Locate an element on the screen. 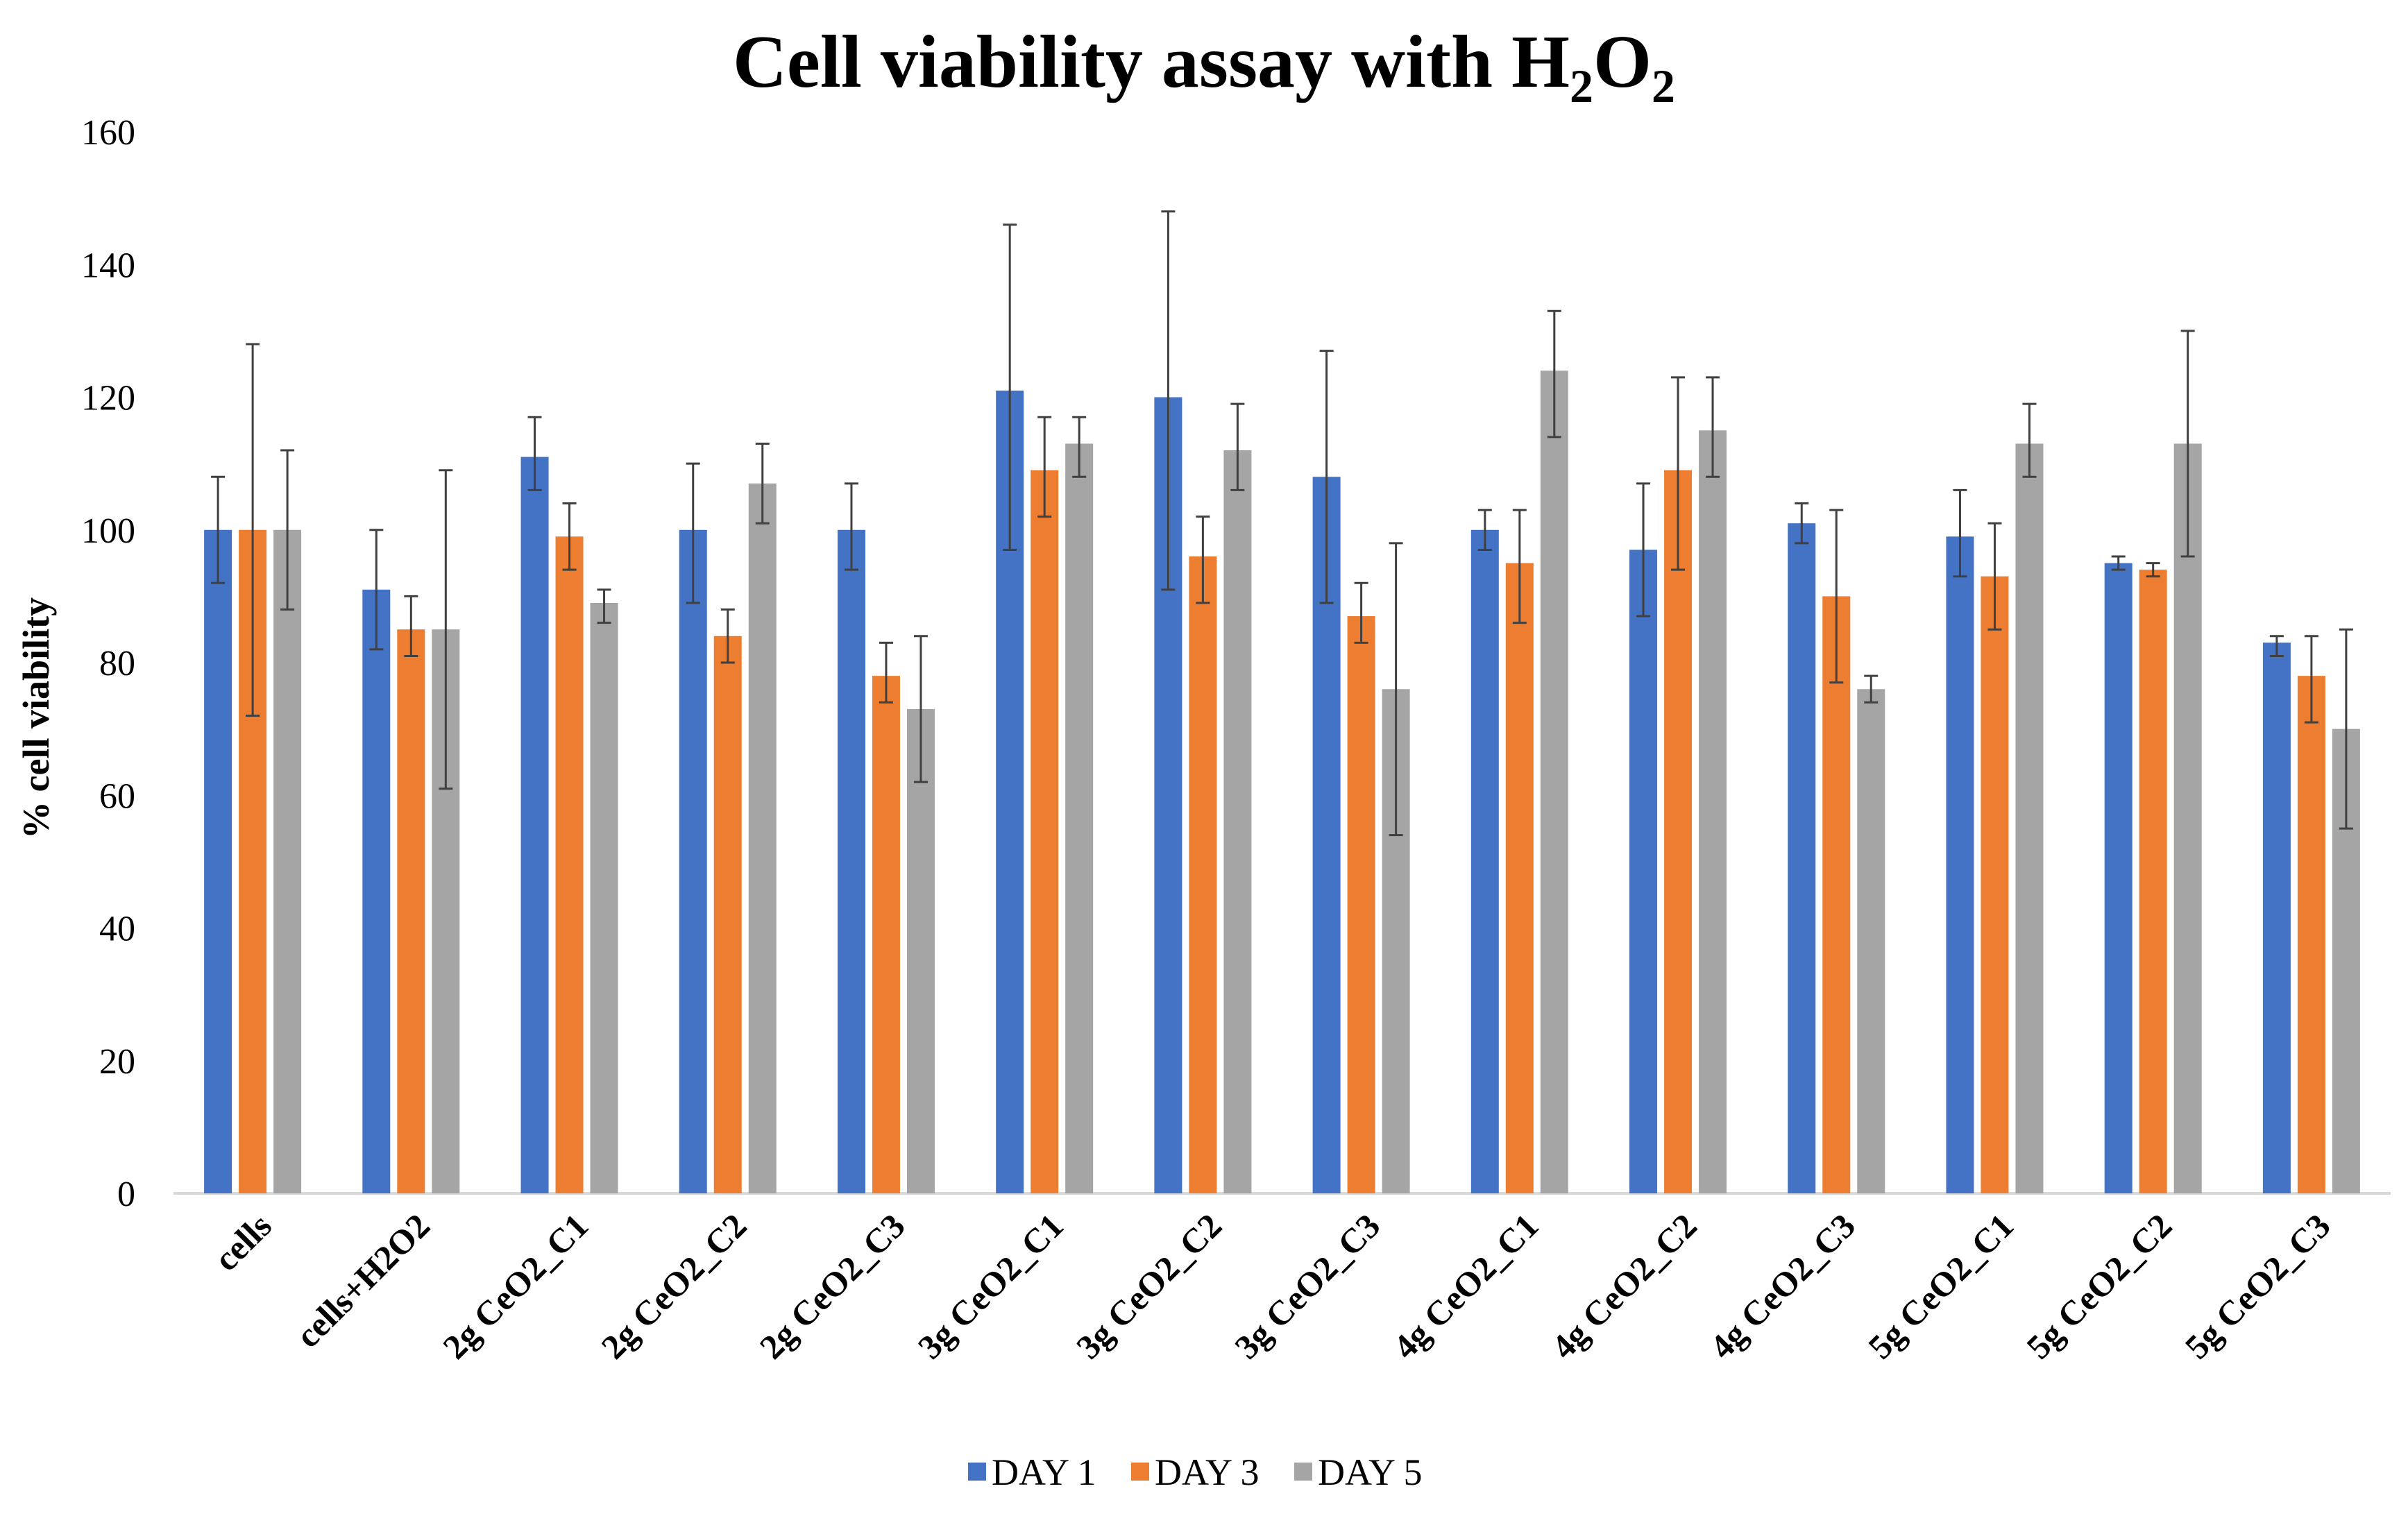 This screenshot has width=2408, height=1525. y-tick-label: 0 is located at coordinates (126, 1194).